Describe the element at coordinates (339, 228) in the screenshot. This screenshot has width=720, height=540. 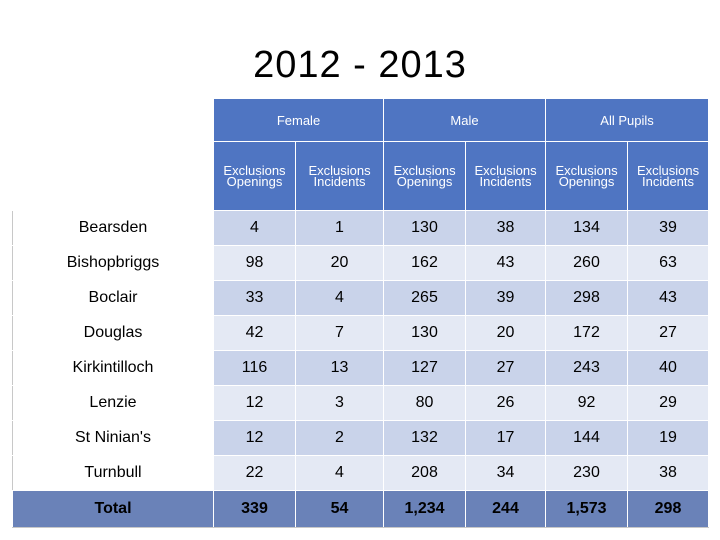
I see `cell: 1` at that location.